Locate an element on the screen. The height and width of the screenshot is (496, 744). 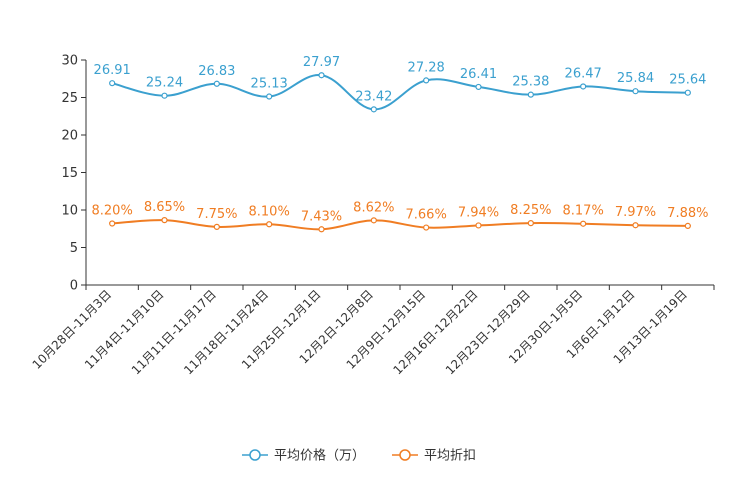
data-label: 26.41 is located at coordinates (478, 74).